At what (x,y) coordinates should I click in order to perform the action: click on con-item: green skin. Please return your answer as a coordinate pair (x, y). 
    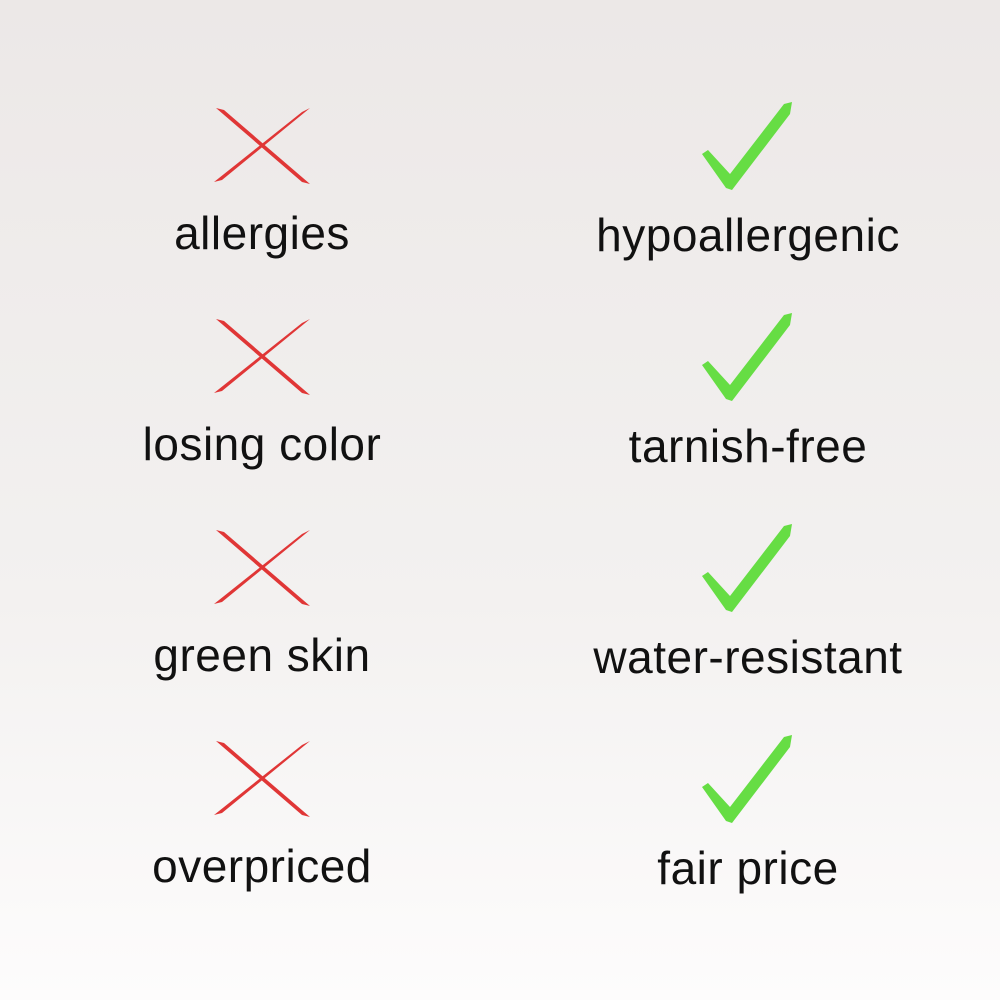
    Looking at the image, I should click on (262, 604).